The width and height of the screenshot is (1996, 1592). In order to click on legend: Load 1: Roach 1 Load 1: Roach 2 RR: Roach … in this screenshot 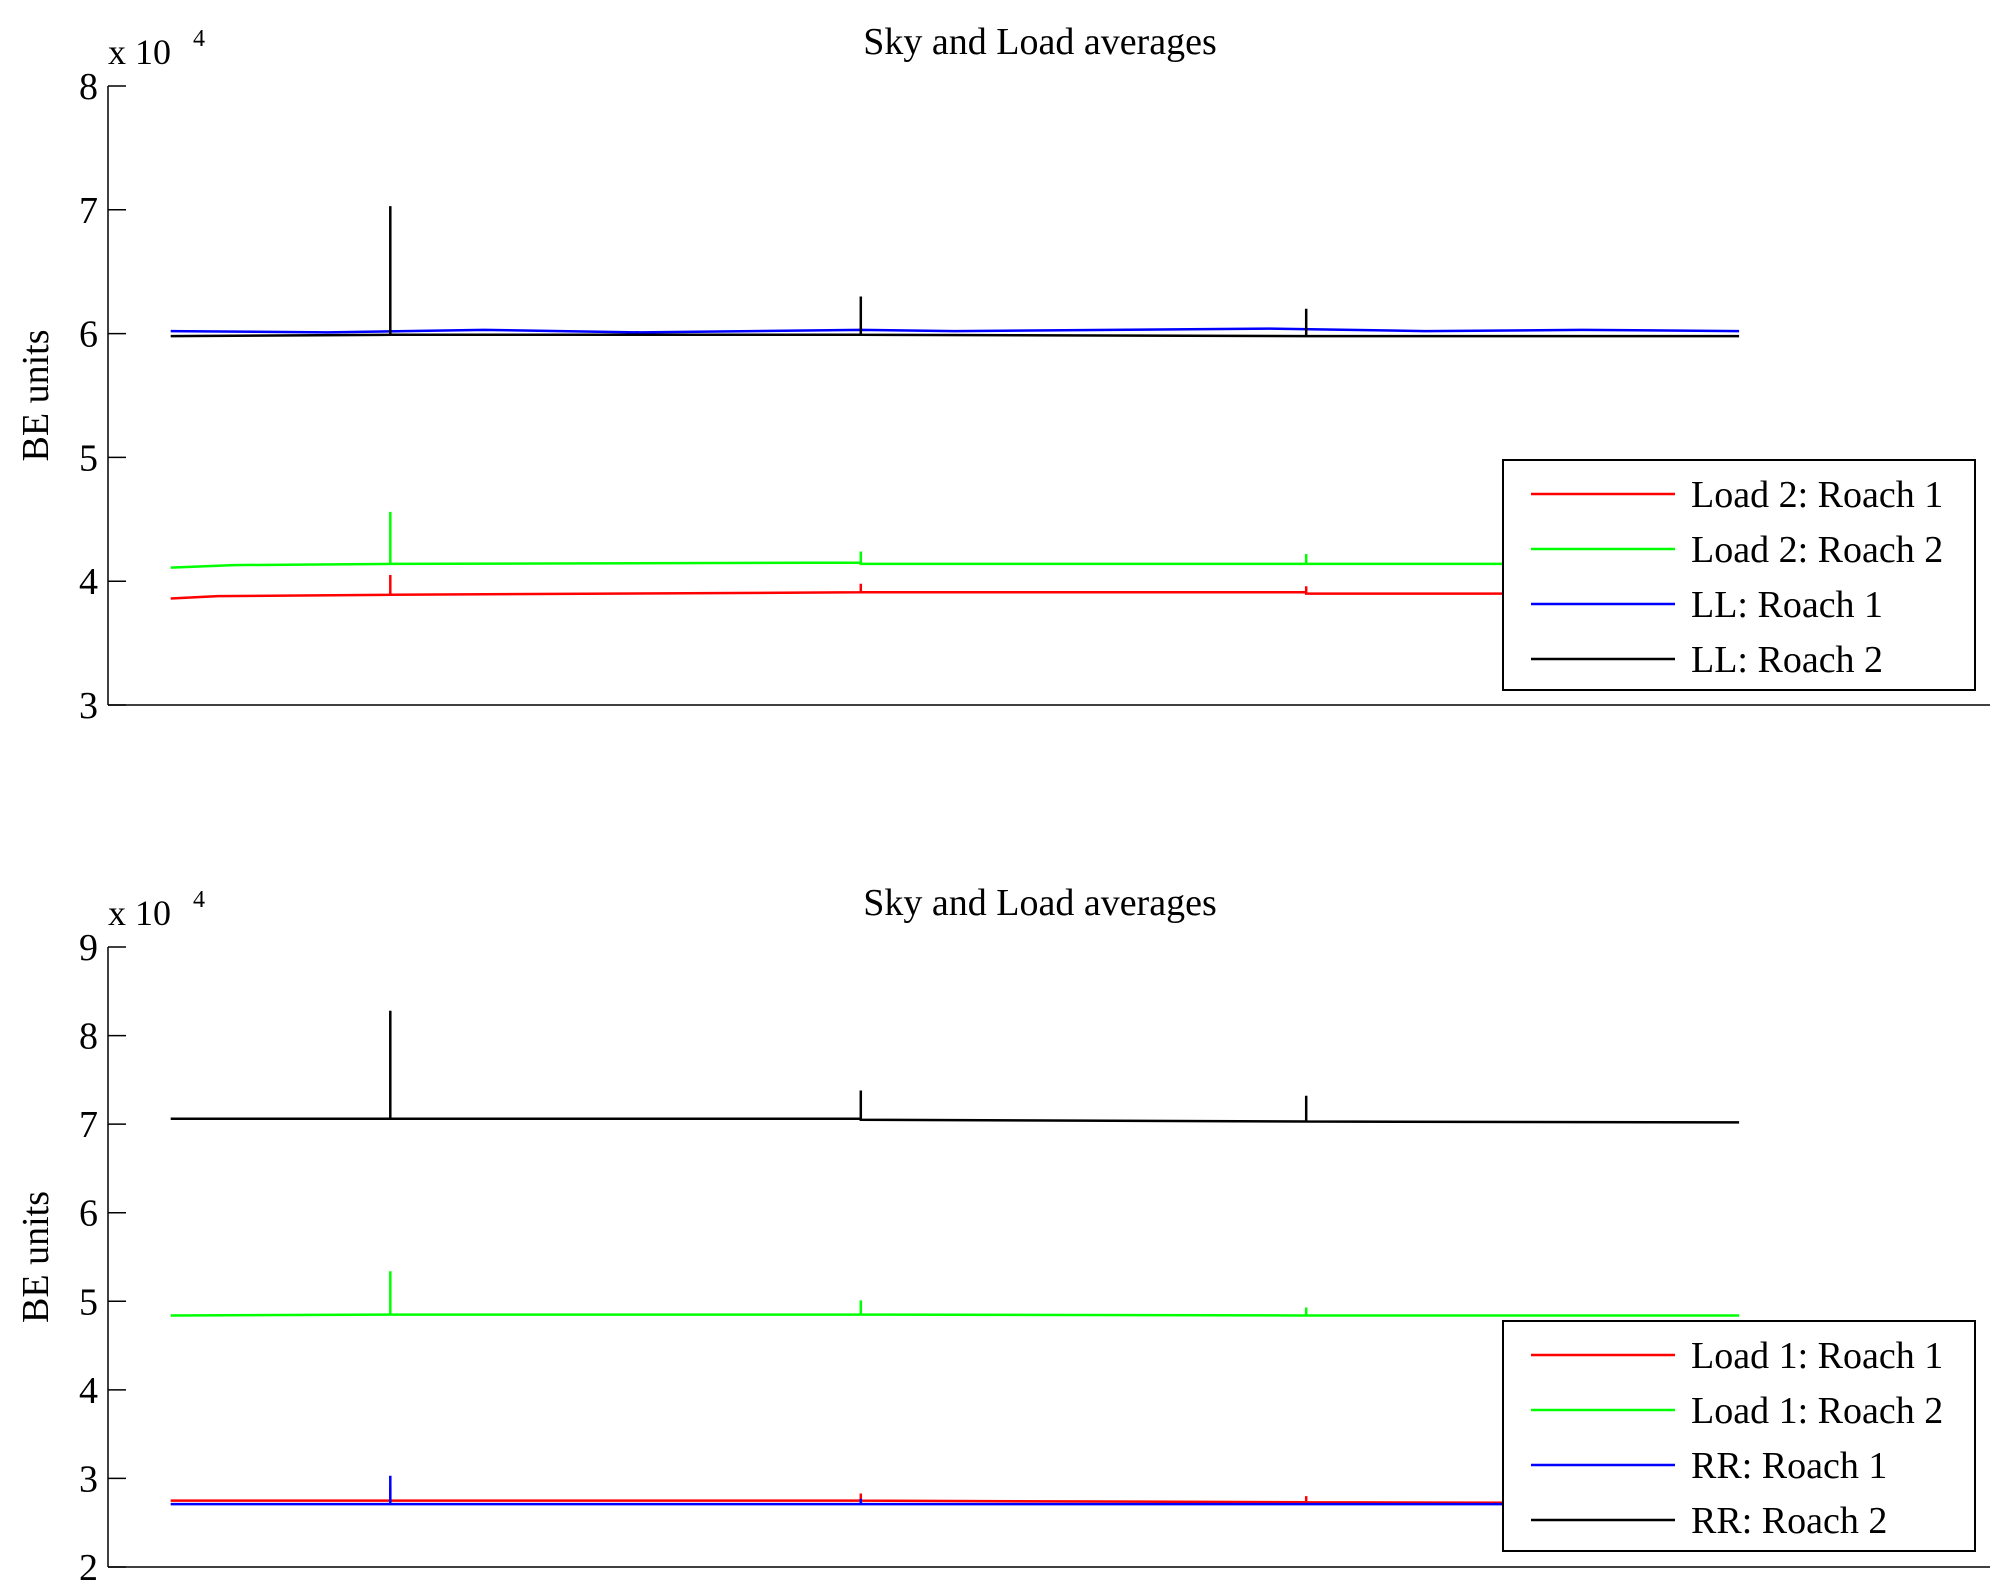, I will do `click(1739, 1436)`.